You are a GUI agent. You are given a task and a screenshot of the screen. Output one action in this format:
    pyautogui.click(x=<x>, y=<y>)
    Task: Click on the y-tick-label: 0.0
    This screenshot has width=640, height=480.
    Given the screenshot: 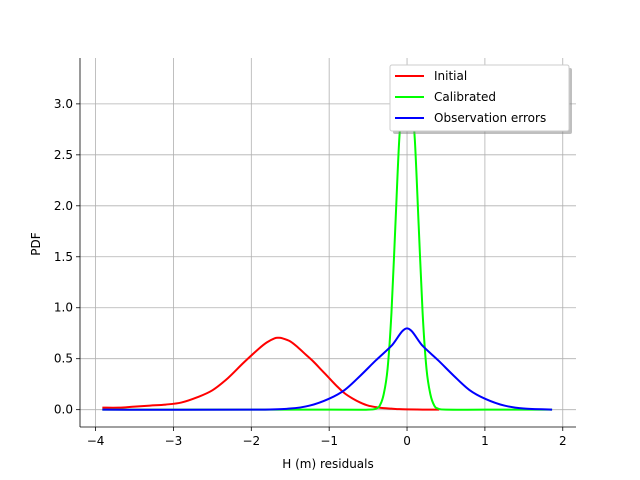 What is the action you would take?
    pyautogui.click(x=63, y=410)
    